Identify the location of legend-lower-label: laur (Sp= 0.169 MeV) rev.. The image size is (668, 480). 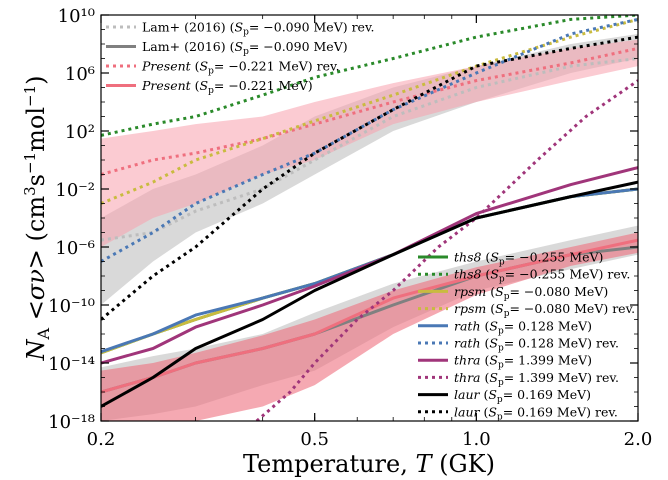
(536, 413).